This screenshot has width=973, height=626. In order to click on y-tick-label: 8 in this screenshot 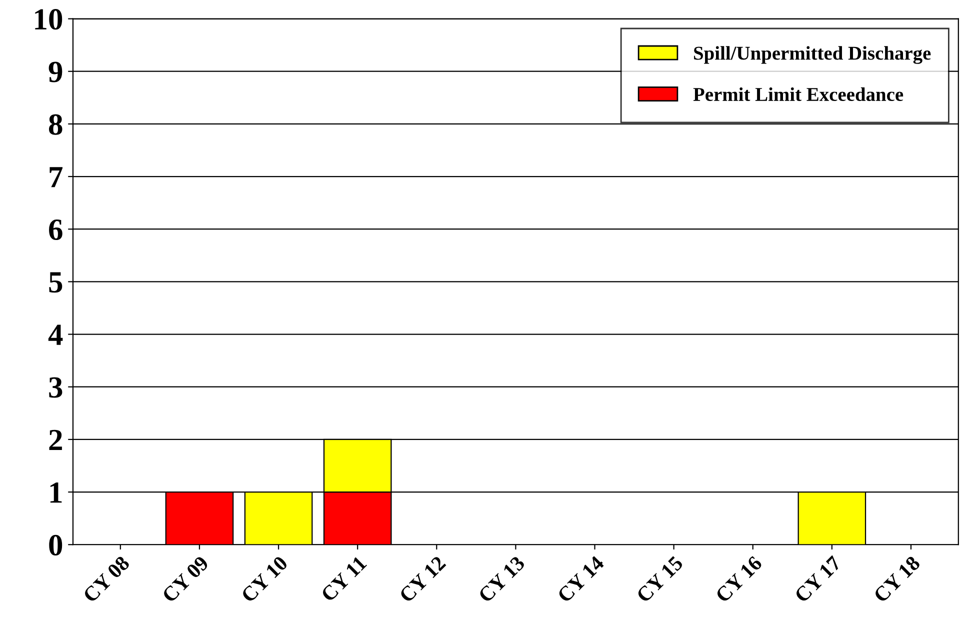, I will do `click(55, 124)`.